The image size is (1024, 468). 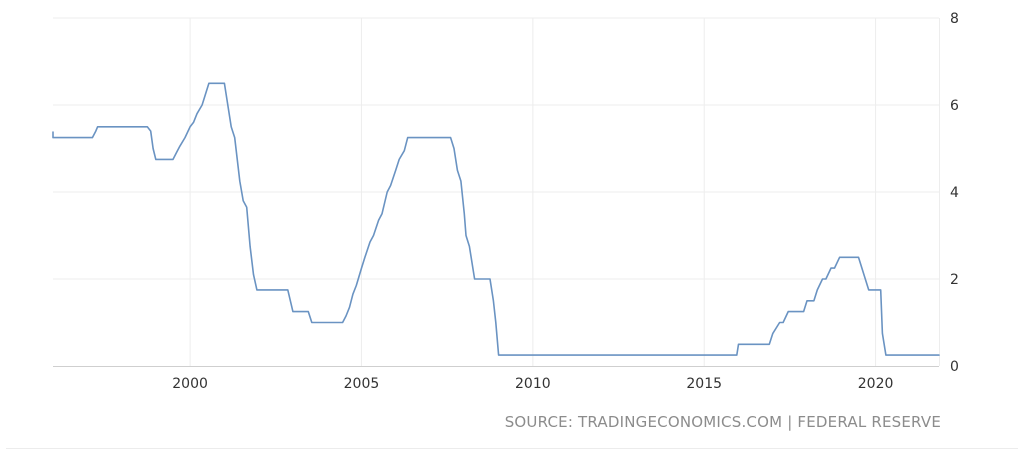 What do you see at coordinates (704, 384) in the screenshot?
I see `x-tick-label: 2015` at bounding box center [704, 384].